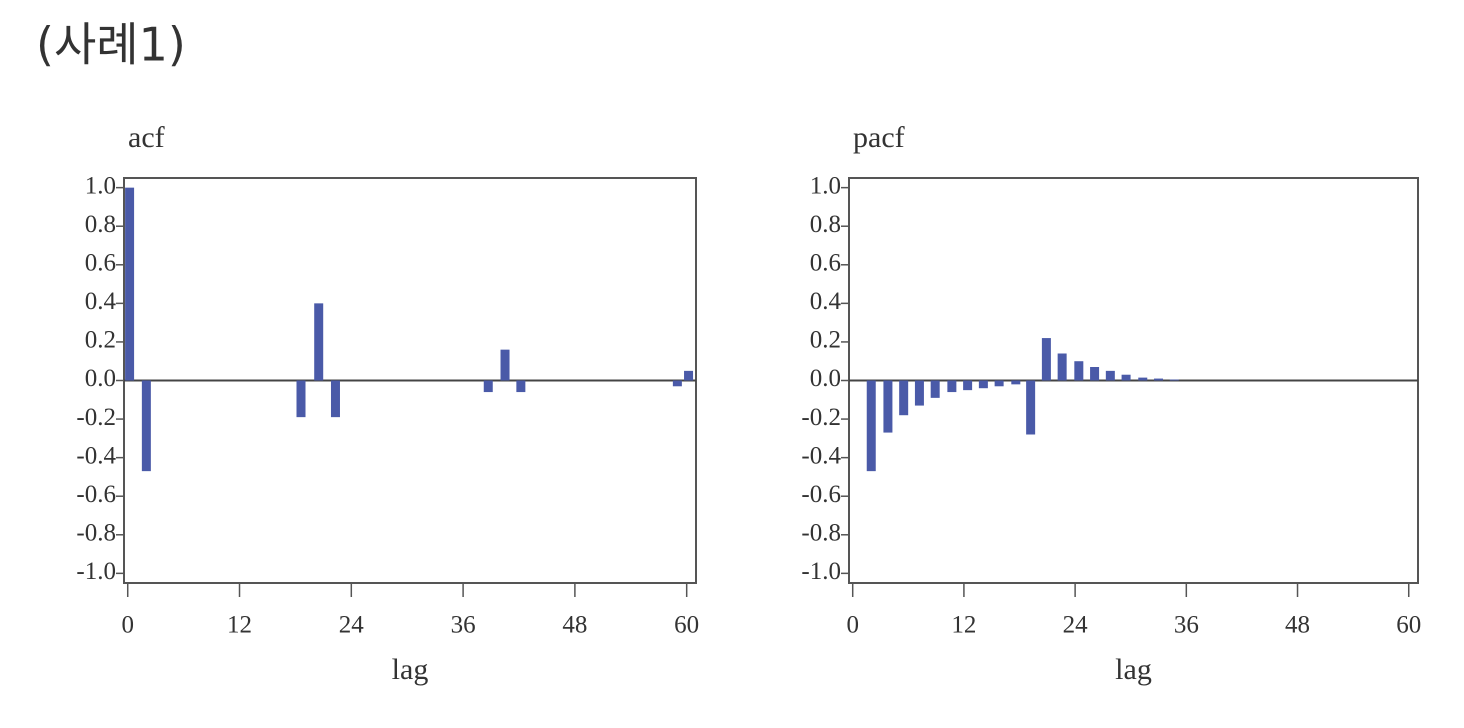 This screenshot has width=1464, height=728. I want to click on page-title: (사례1), so click(111, 45).